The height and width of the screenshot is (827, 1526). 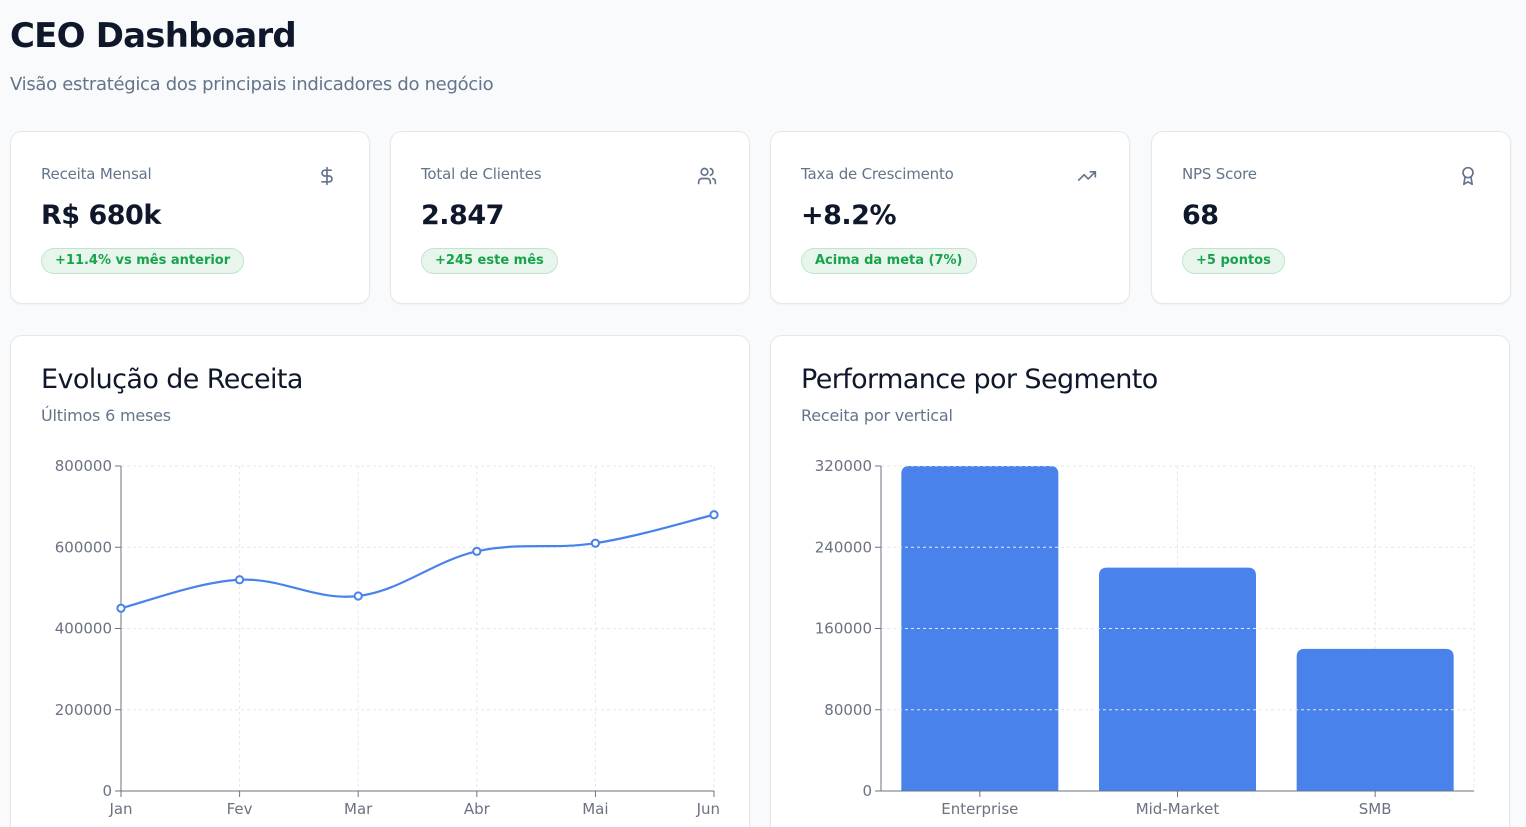 I want to click on kpi-value: +8.2%, so click(x=849, y=215).